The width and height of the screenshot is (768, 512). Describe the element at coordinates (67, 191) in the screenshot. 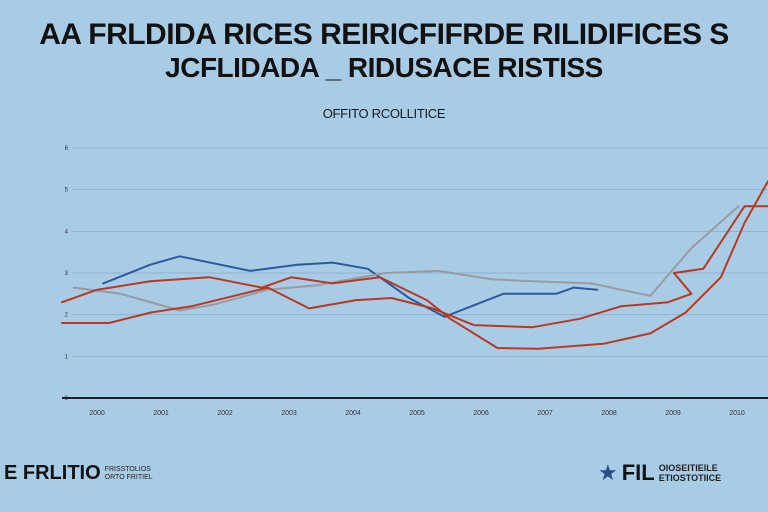

I see `y-tick-label: 5` at that location.